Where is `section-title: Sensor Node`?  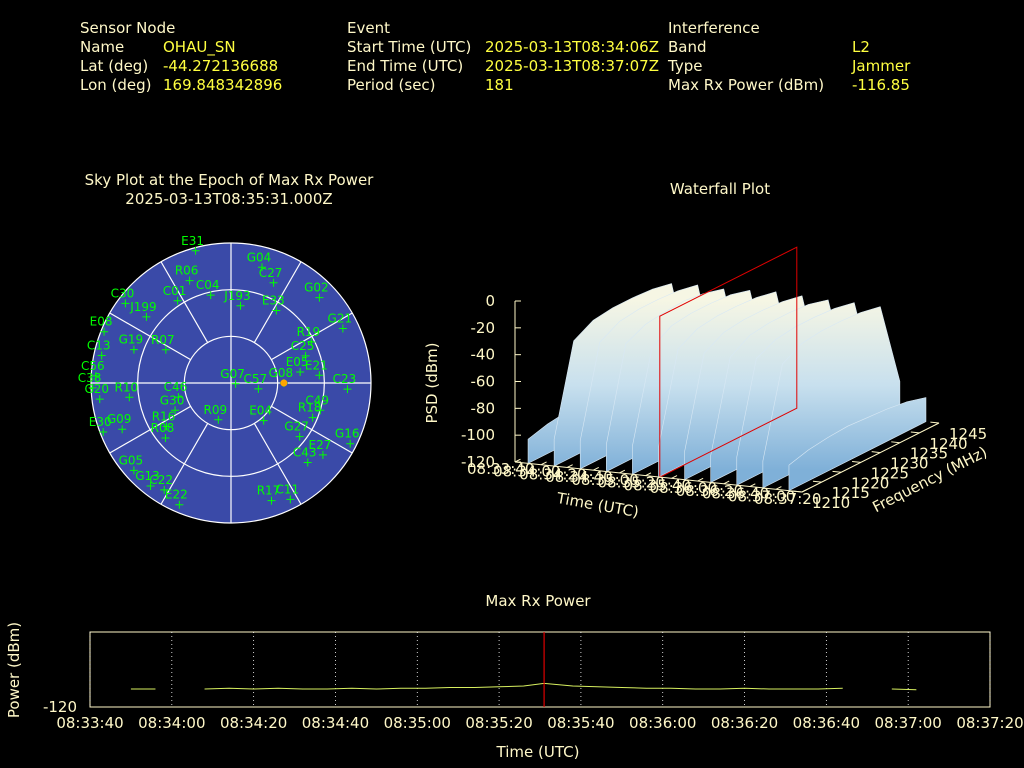 section-title: Sensor Node is located at coordinates (127, 28).